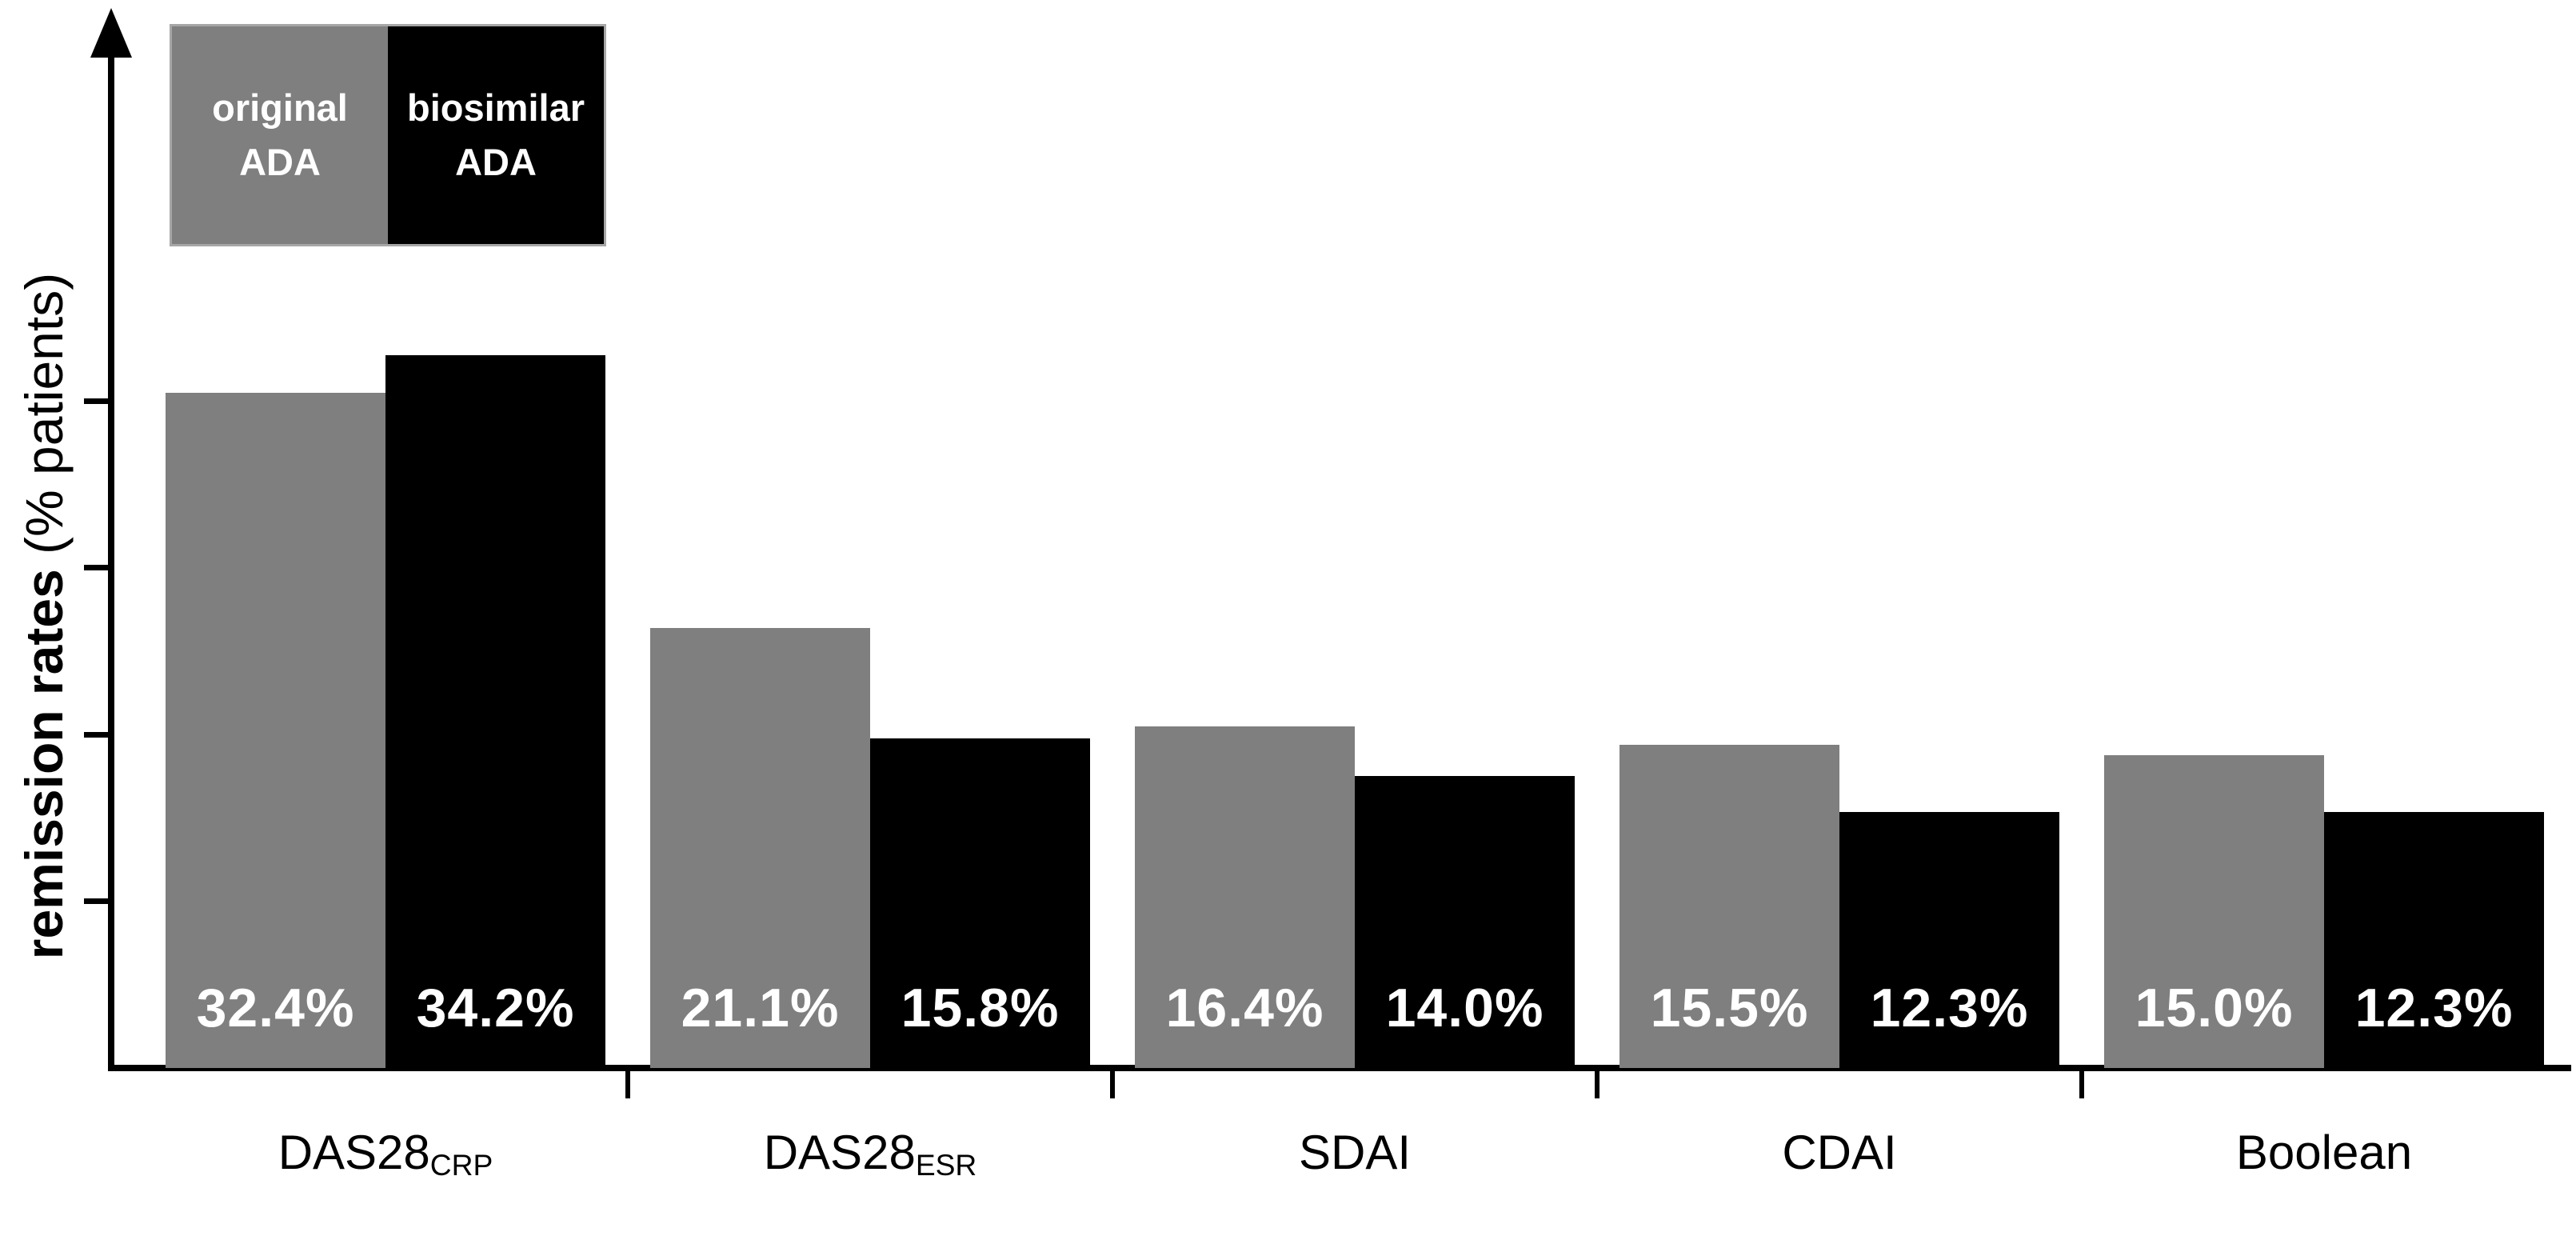  What do you see at coordinates (946, 1165) in the screenshot?
I see `category-label-subscript: ESR` at bounding box center [946, 1165].